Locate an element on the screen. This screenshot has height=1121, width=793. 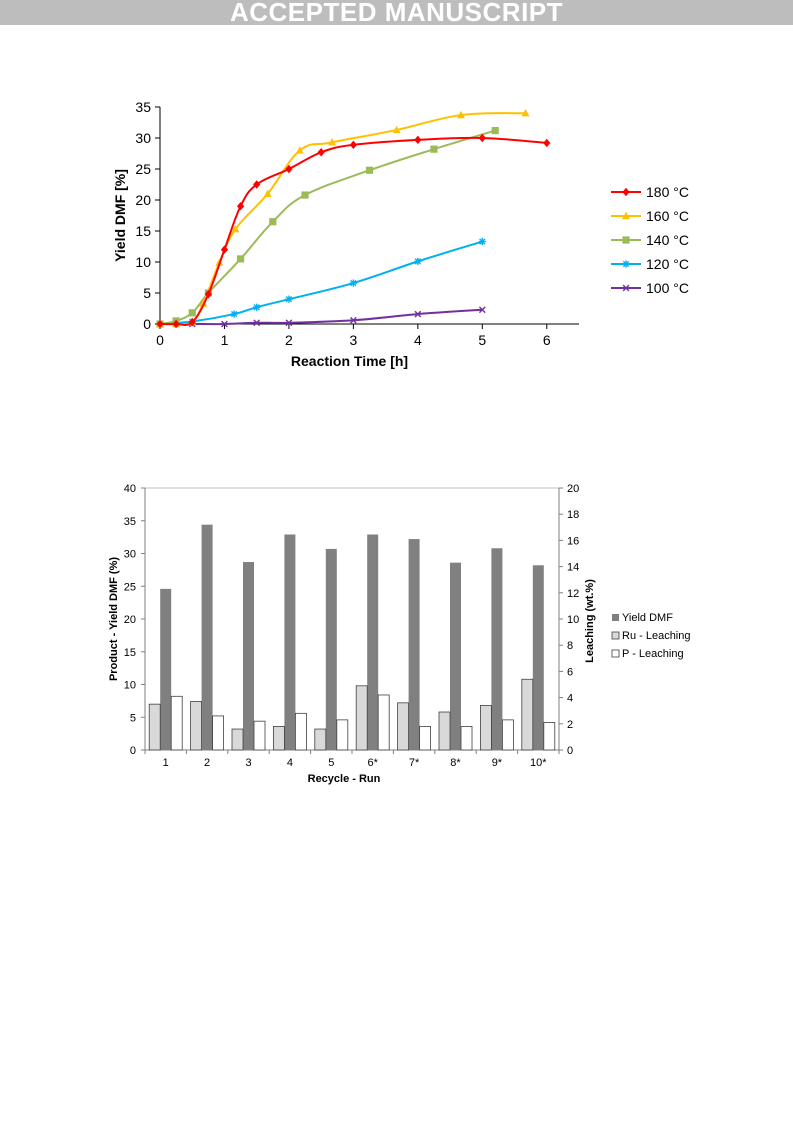
x-tick-label: 4 is located at coordinates (290, 763).